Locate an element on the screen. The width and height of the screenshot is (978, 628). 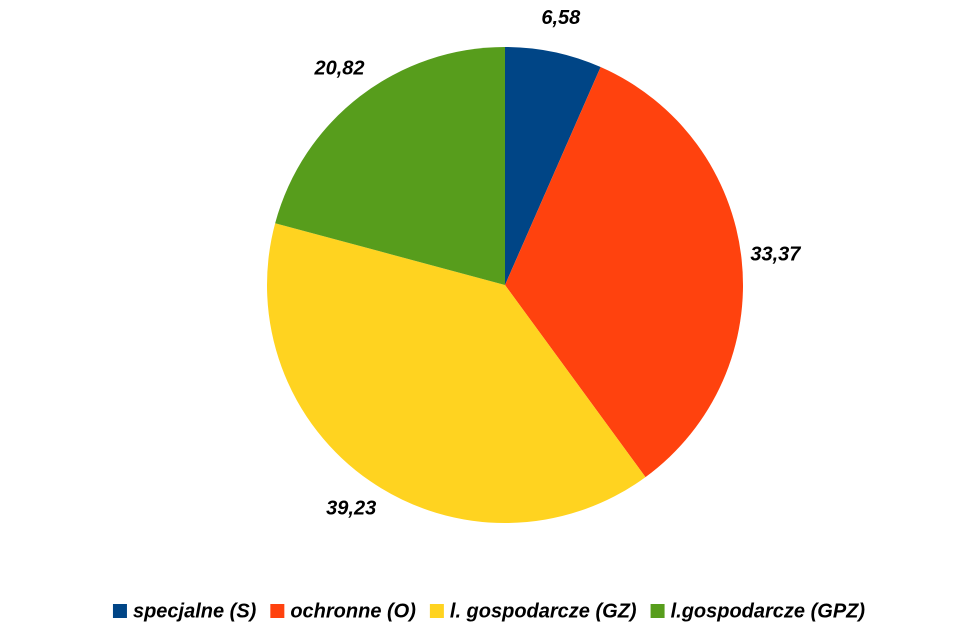
legend-label: l. gospodarcze (GZ) is located at coordinates (543, 611).